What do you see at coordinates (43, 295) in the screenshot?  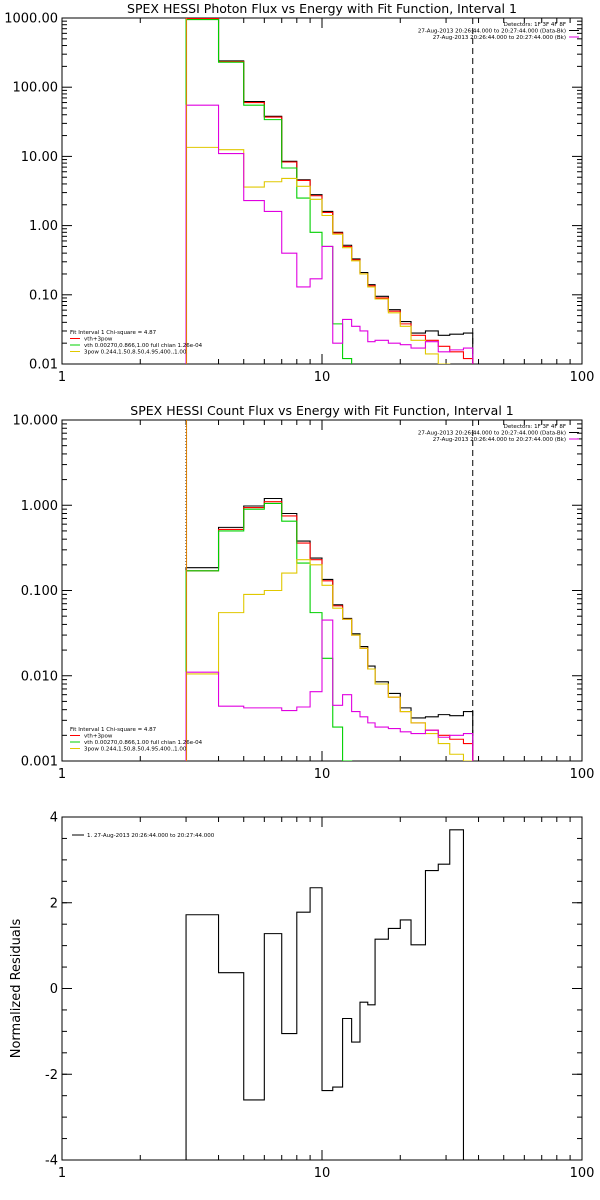 I see `y-tick-label: 0.10` at bounding box center [43, 295].